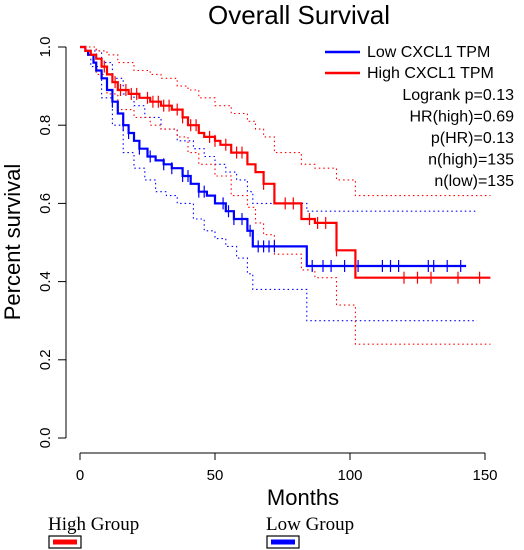 The width and height of the screenshot is (524, 550). Describe the element at coordinates (45, 203) in the screenshot. I see `y-tick-label: 0.6` at that location.